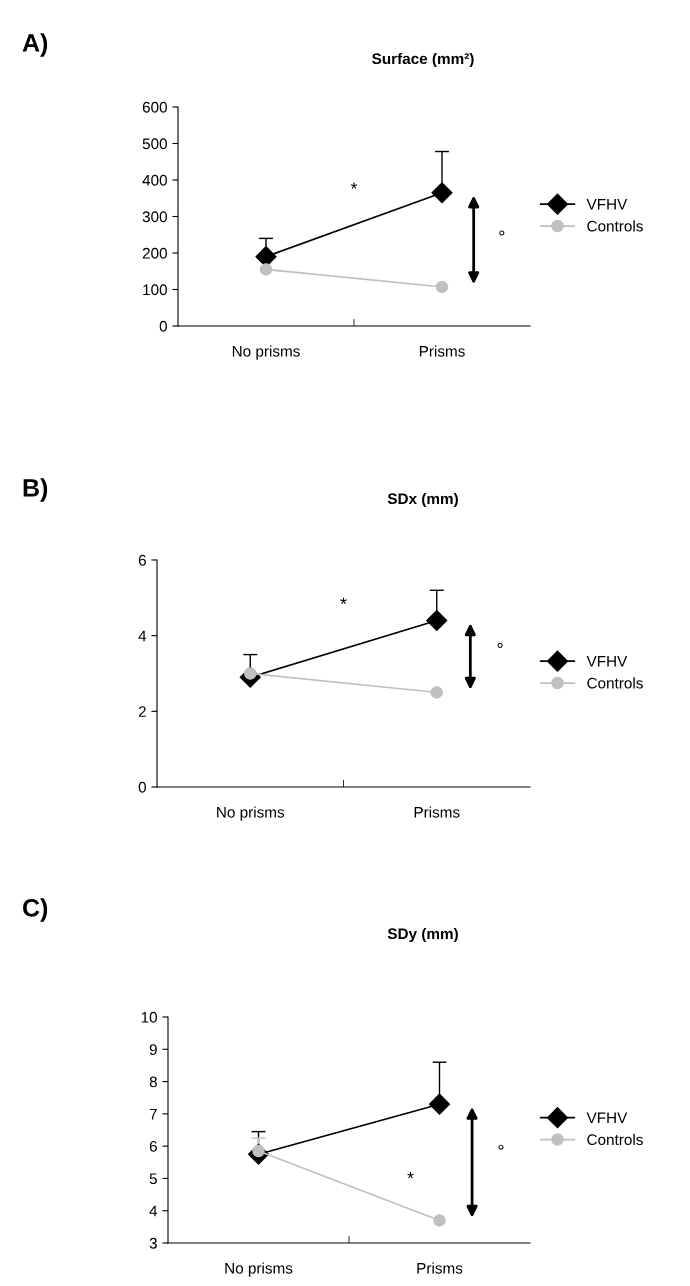 This screenshot has width=690, height=1286. I want to click on y-tick-label: 9, so click(153, 1049).